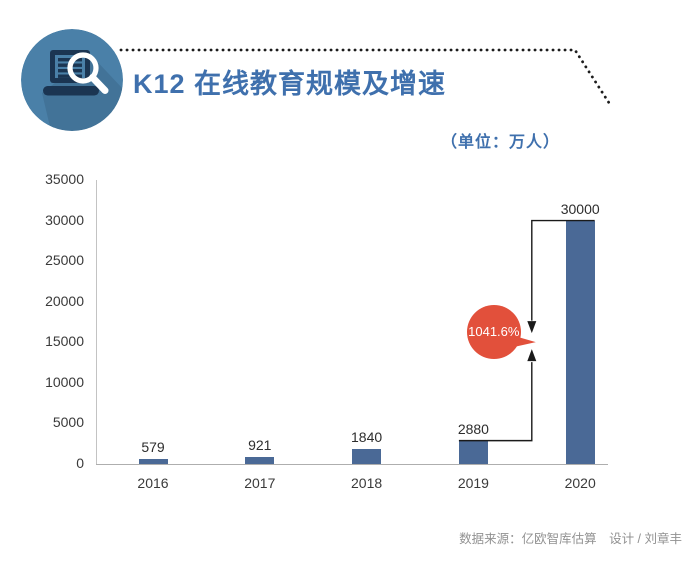 The height and width of the screenshot is (562, 694). What do you see at coordinates (96, 322) in the screenshot?
I see `y-axis-line` at bounding box center [96, 322].